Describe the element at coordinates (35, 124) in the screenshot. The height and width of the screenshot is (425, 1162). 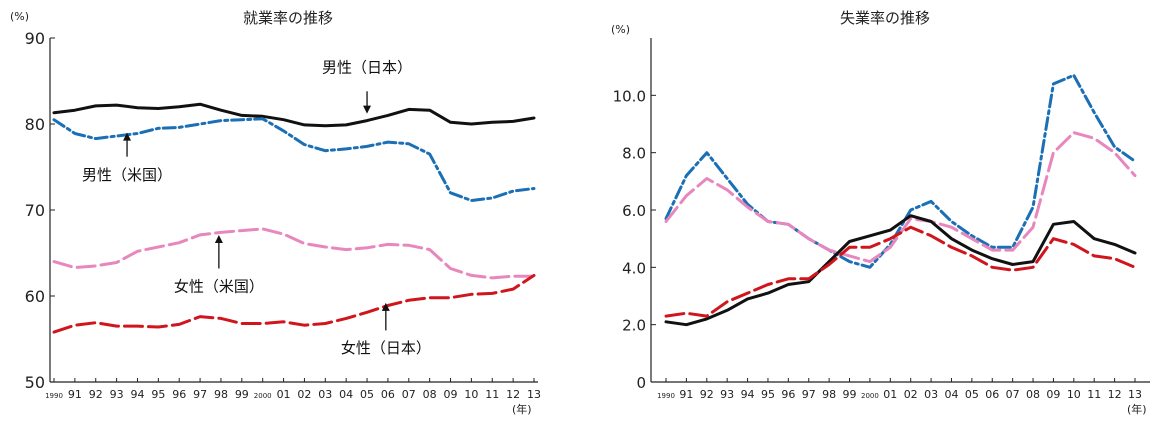
I see `y-tick-label: 80` at that location.